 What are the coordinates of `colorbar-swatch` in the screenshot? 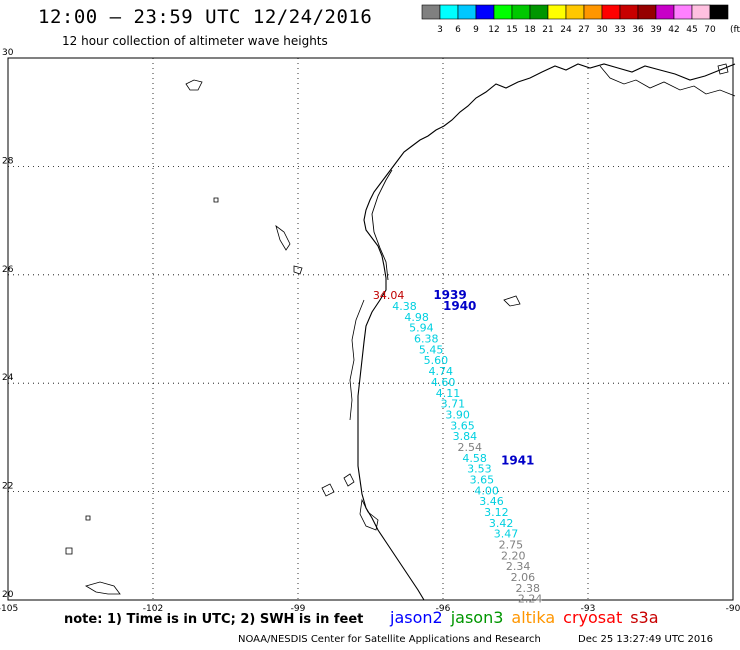 It's located at (719, 12).